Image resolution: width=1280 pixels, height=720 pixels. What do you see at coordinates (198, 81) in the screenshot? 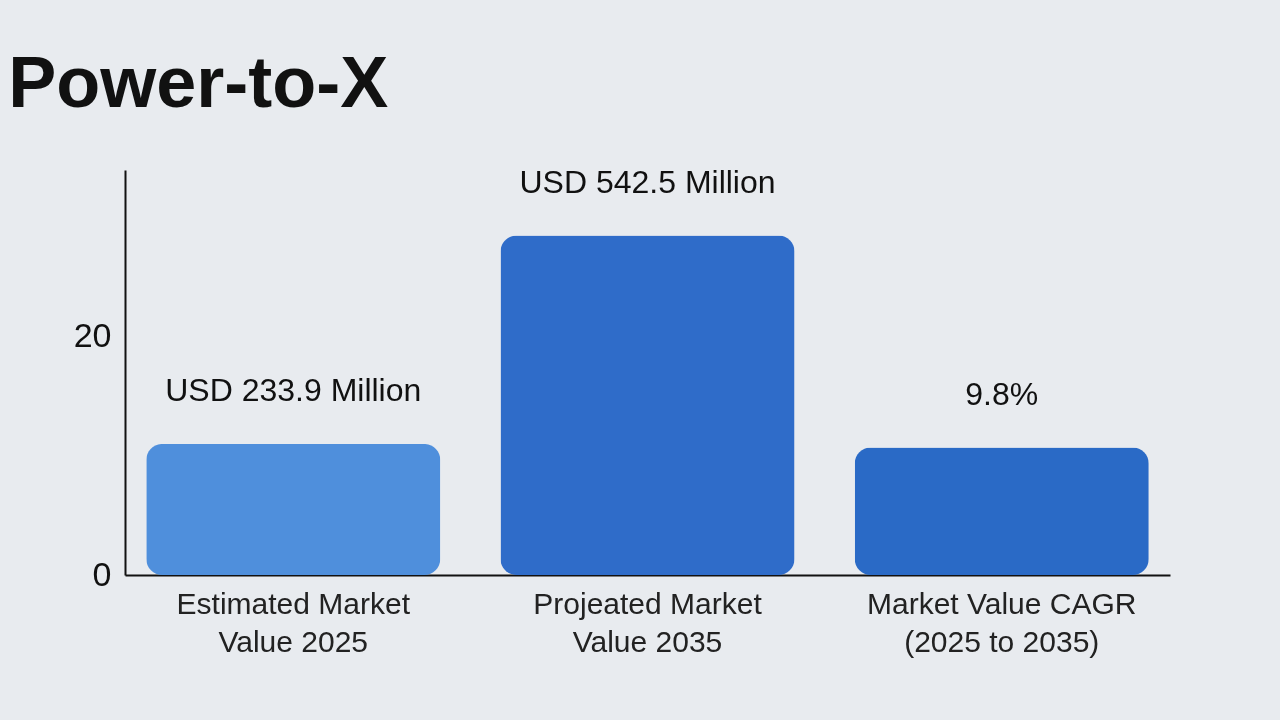
I see `chart-title: Power-to-X` at bounding box center [198, 81].